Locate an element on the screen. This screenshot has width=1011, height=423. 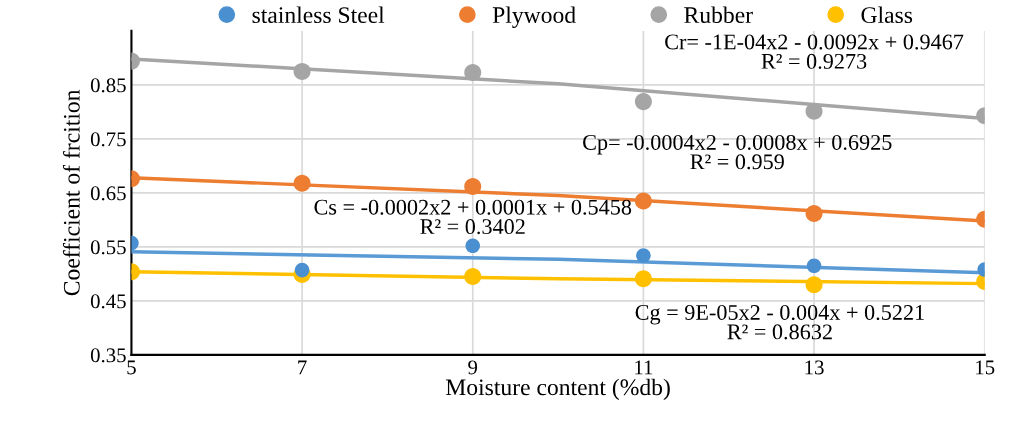
annotation: Cs = -0.0002x2 + 0.0001x + 0.5458 R² = 0.3402 is located at coordinates (473, 217).